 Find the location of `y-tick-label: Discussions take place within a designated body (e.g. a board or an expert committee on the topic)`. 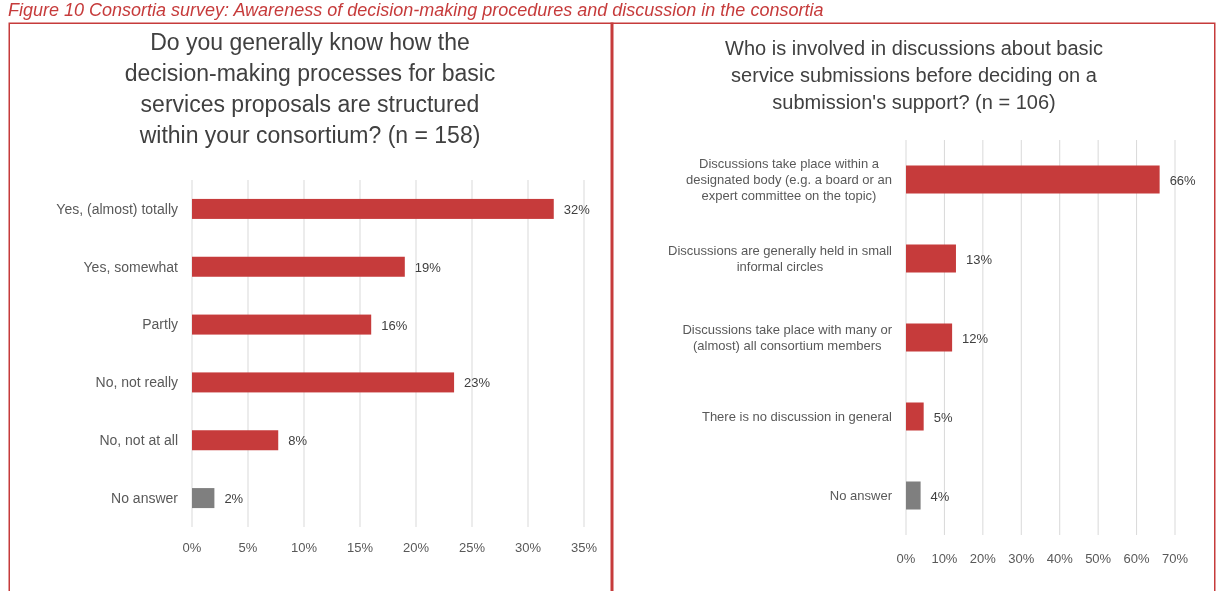

y-tick-label: Discussions take place within a designated body (e.g. a board or an expert committee on the topic) is located at coordinates (789, 179).